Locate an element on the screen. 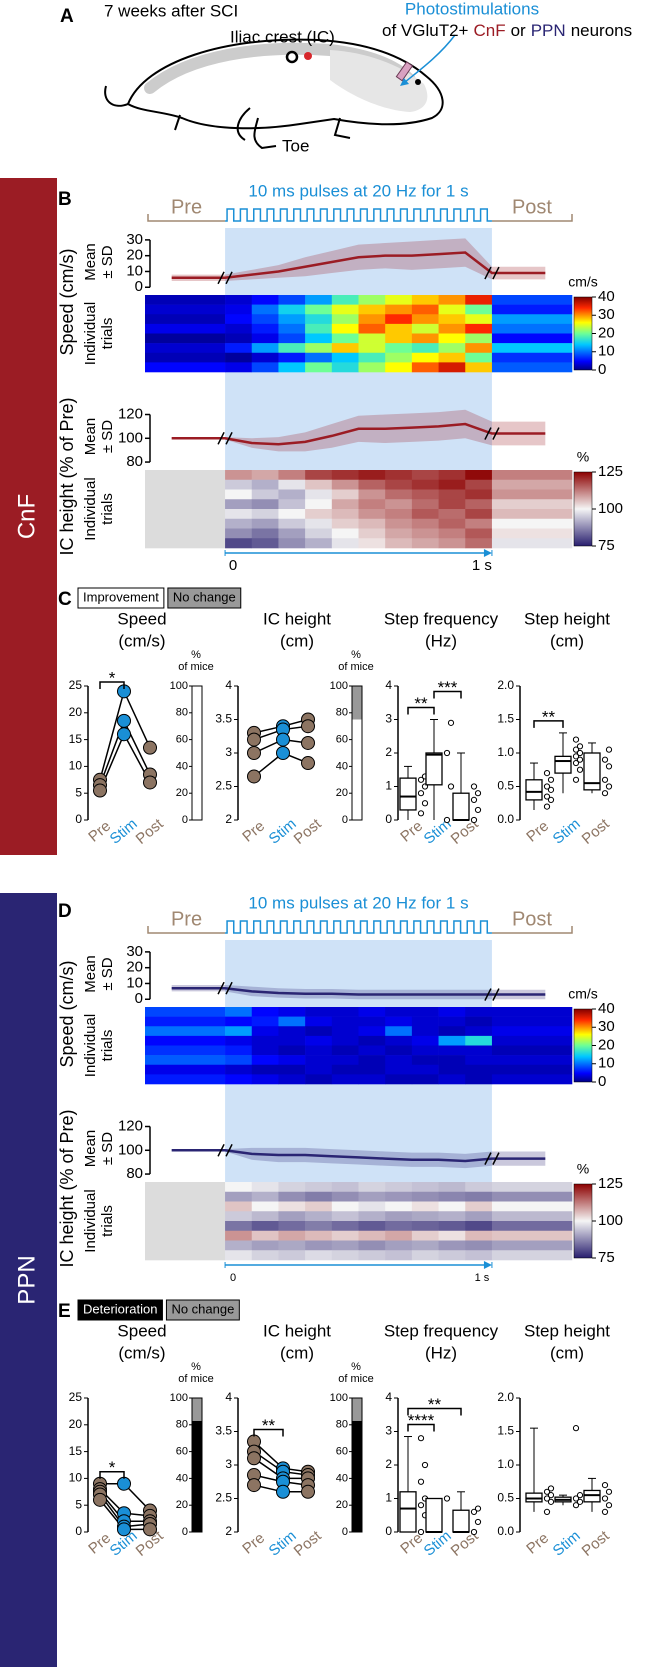 Image resolution: width=664 pixels, height=1667 pixels. y-tick-label: 10 is located at coordinates (76, 766).